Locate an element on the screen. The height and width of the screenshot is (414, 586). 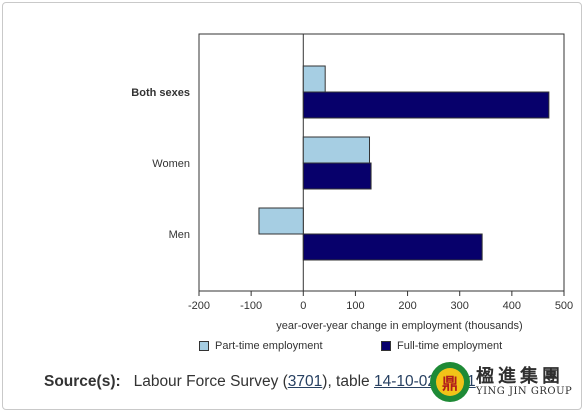
x-tick-label: -100 is located at coordinates (251, 306).